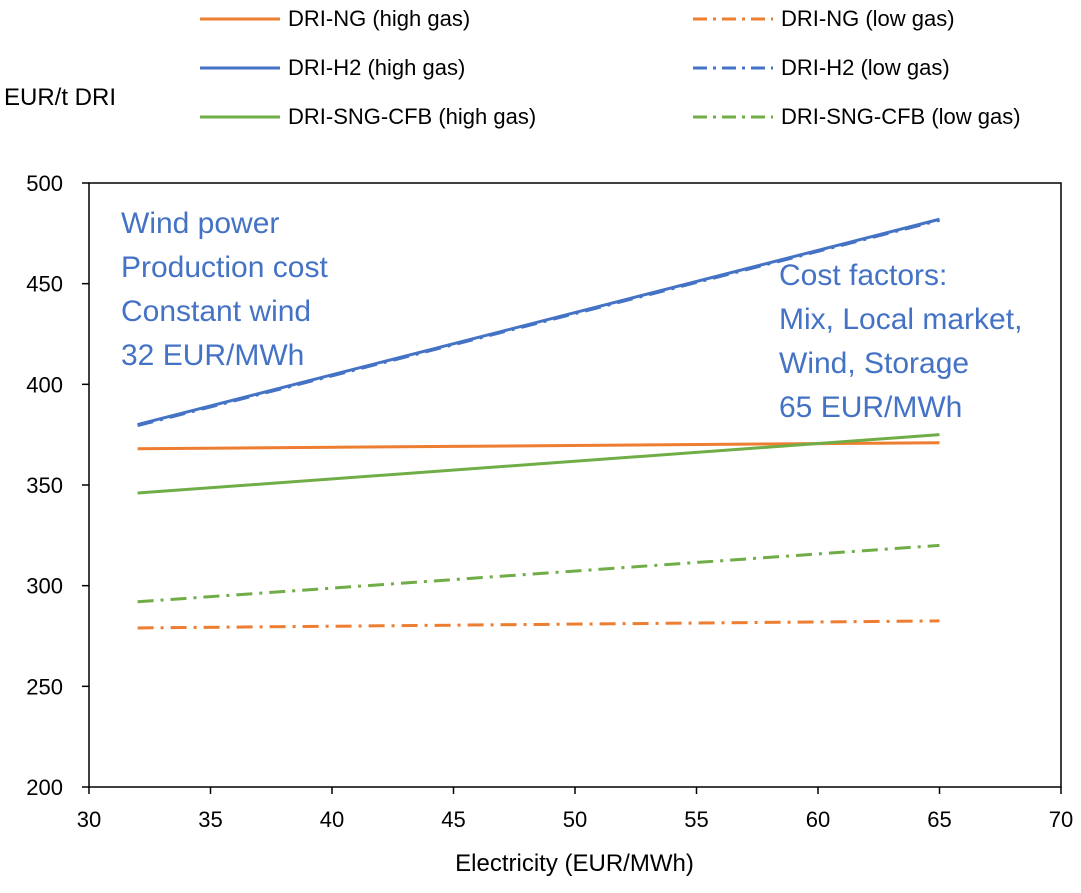 The width and height of the screenshot is (1081, 893). Describe the element at coordinates (871, 407) in the screenshot. I see `annotation-line: 65 EUR/MWh` at that location.